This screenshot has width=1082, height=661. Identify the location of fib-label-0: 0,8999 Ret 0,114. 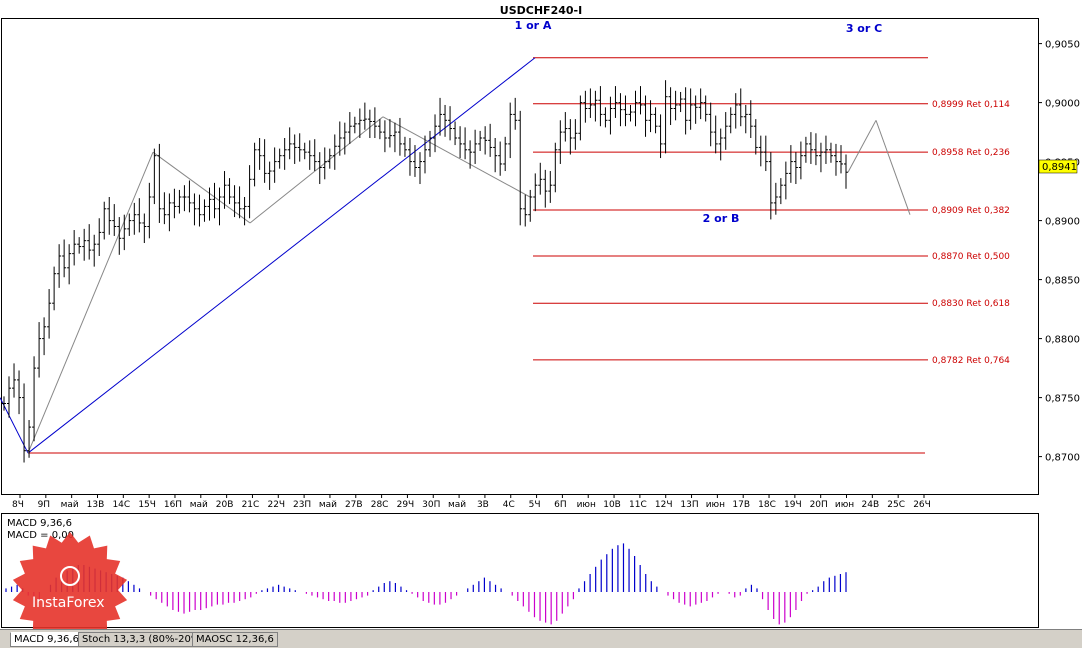
(971, 105).